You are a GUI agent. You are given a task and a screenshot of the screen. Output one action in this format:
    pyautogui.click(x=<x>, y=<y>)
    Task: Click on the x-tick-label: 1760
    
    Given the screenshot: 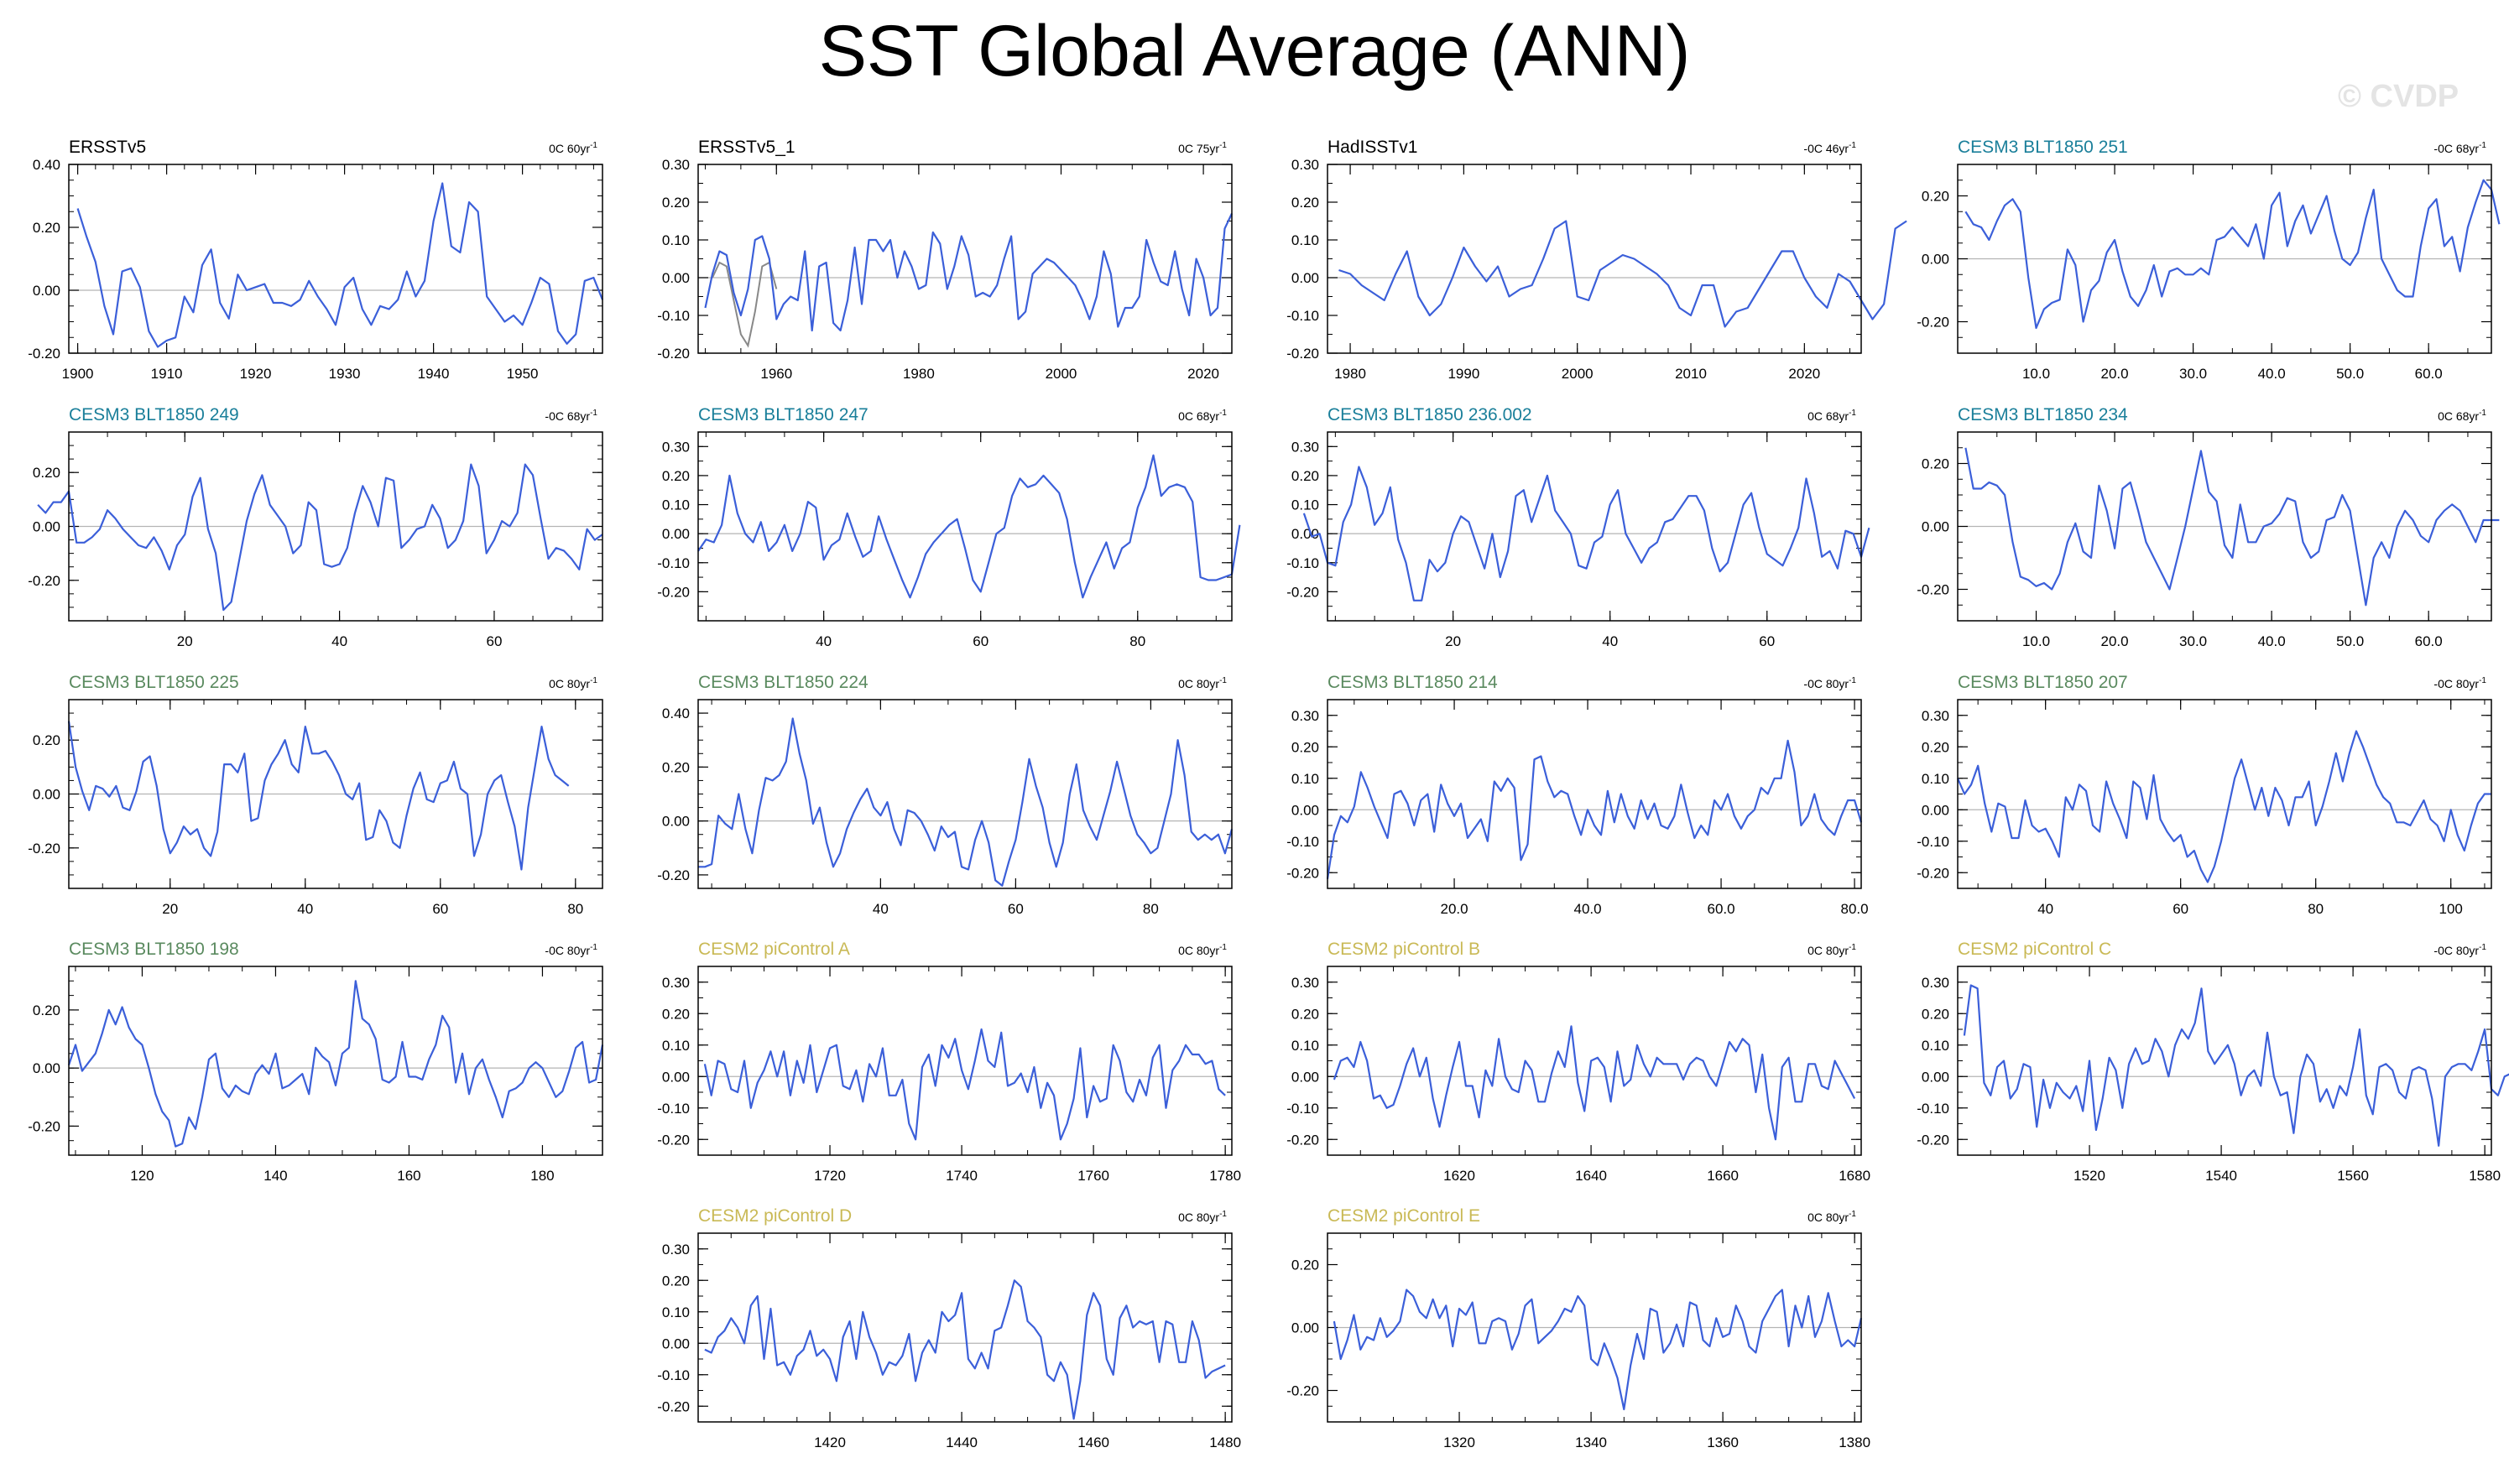 What is the action you would take?
    pyautogui.click(x=1093, y=1176)
    